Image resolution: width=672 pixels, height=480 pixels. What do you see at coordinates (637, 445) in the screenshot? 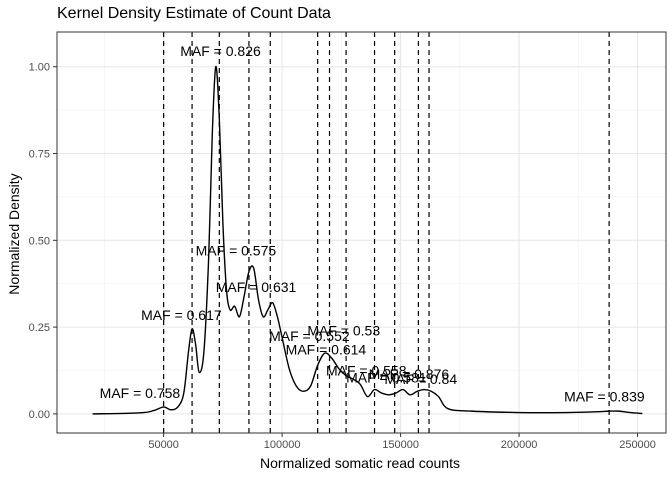
I see `x-tick-label: 250000` at bounding box center [637, 445].